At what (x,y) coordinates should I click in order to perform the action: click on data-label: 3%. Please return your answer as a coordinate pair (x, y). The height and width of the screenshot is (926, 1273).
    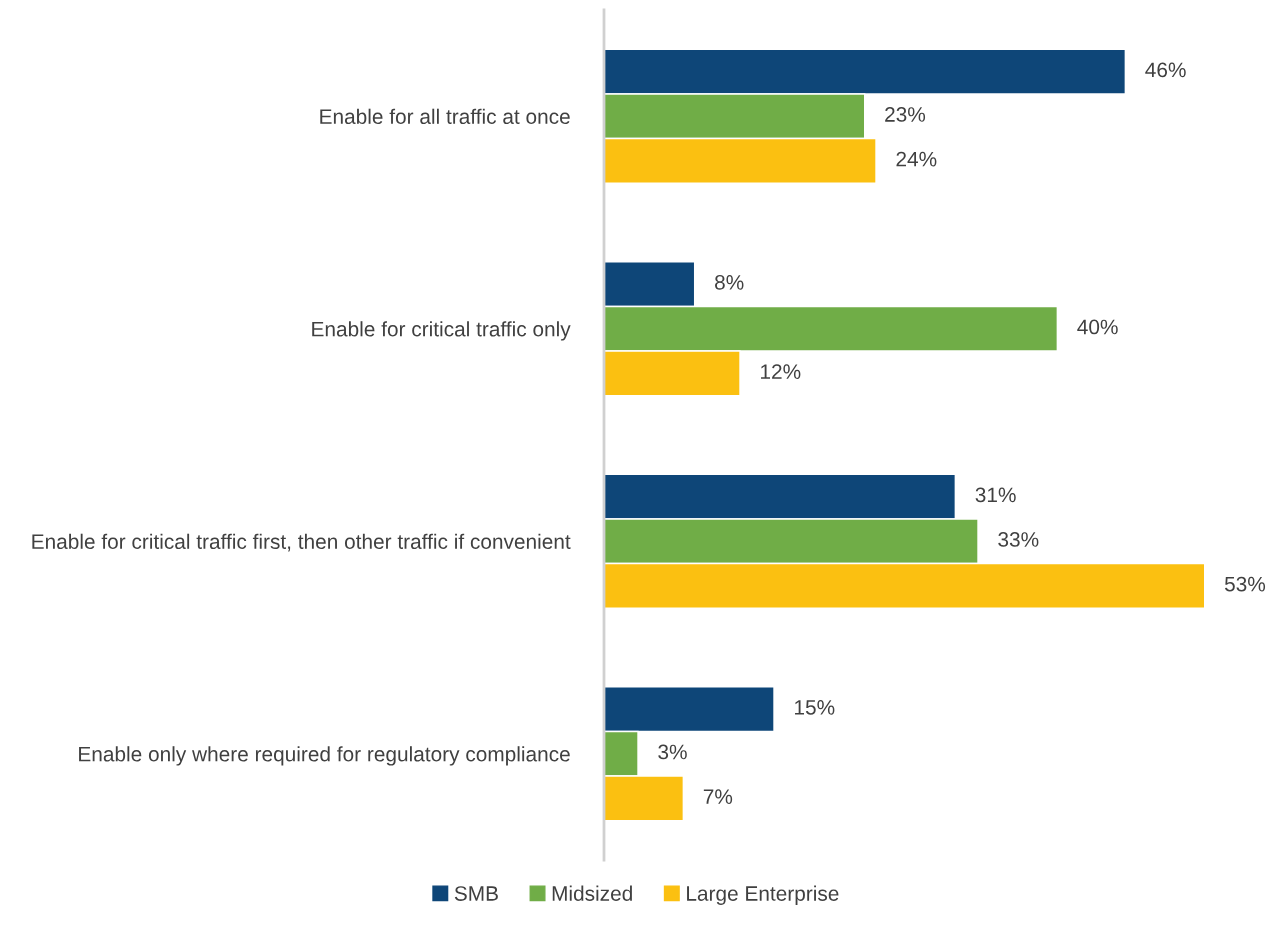
    Looking at the image, I should click on (672, 752).